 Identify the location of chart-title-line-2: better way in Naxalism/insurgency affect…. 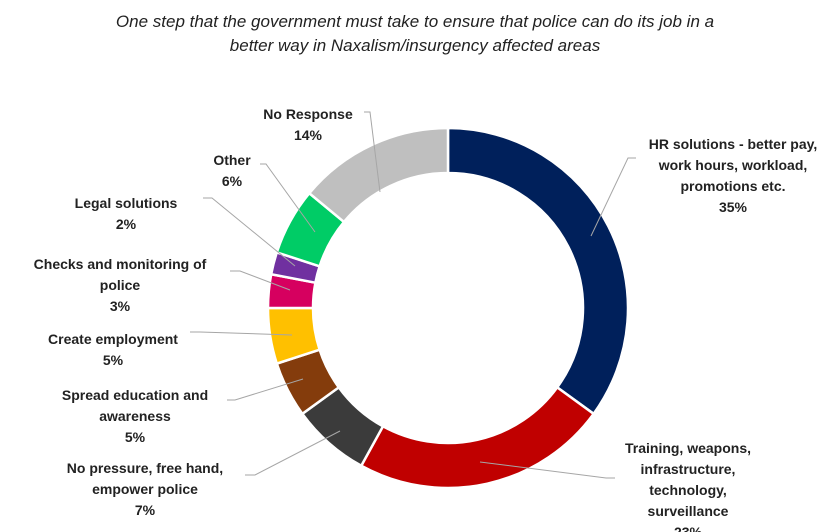
(415, 45).